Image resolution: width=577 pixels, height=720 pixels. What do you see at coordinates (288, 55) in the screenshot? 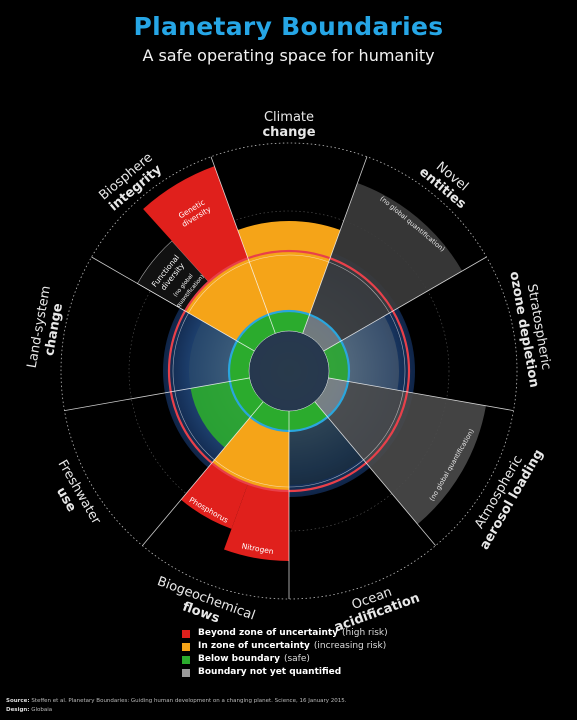
I see `page-subtitle: A safe operating space for humanity` at bounding box center [288, 55].